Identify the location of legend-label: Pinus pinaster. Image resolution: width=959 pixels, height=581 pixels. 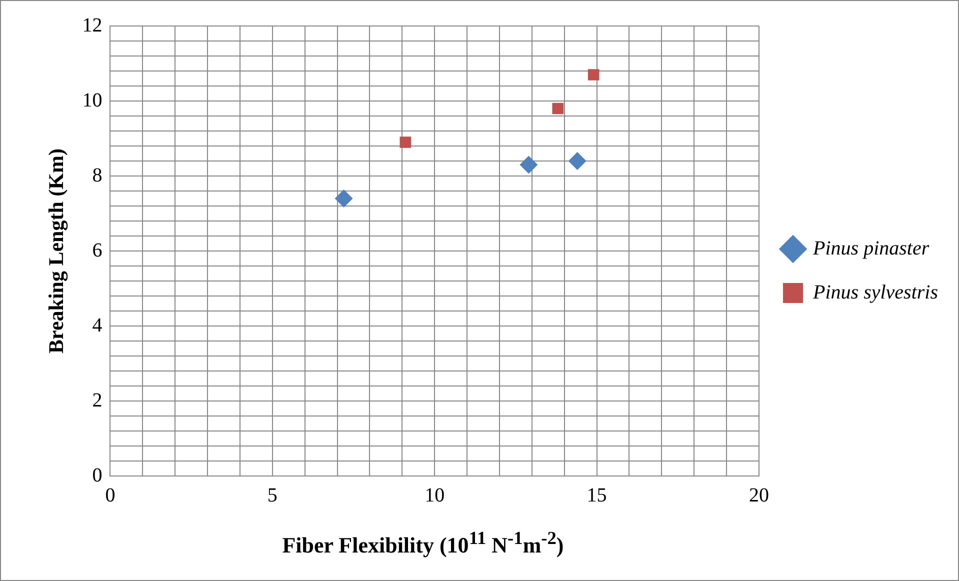
(871, 248).